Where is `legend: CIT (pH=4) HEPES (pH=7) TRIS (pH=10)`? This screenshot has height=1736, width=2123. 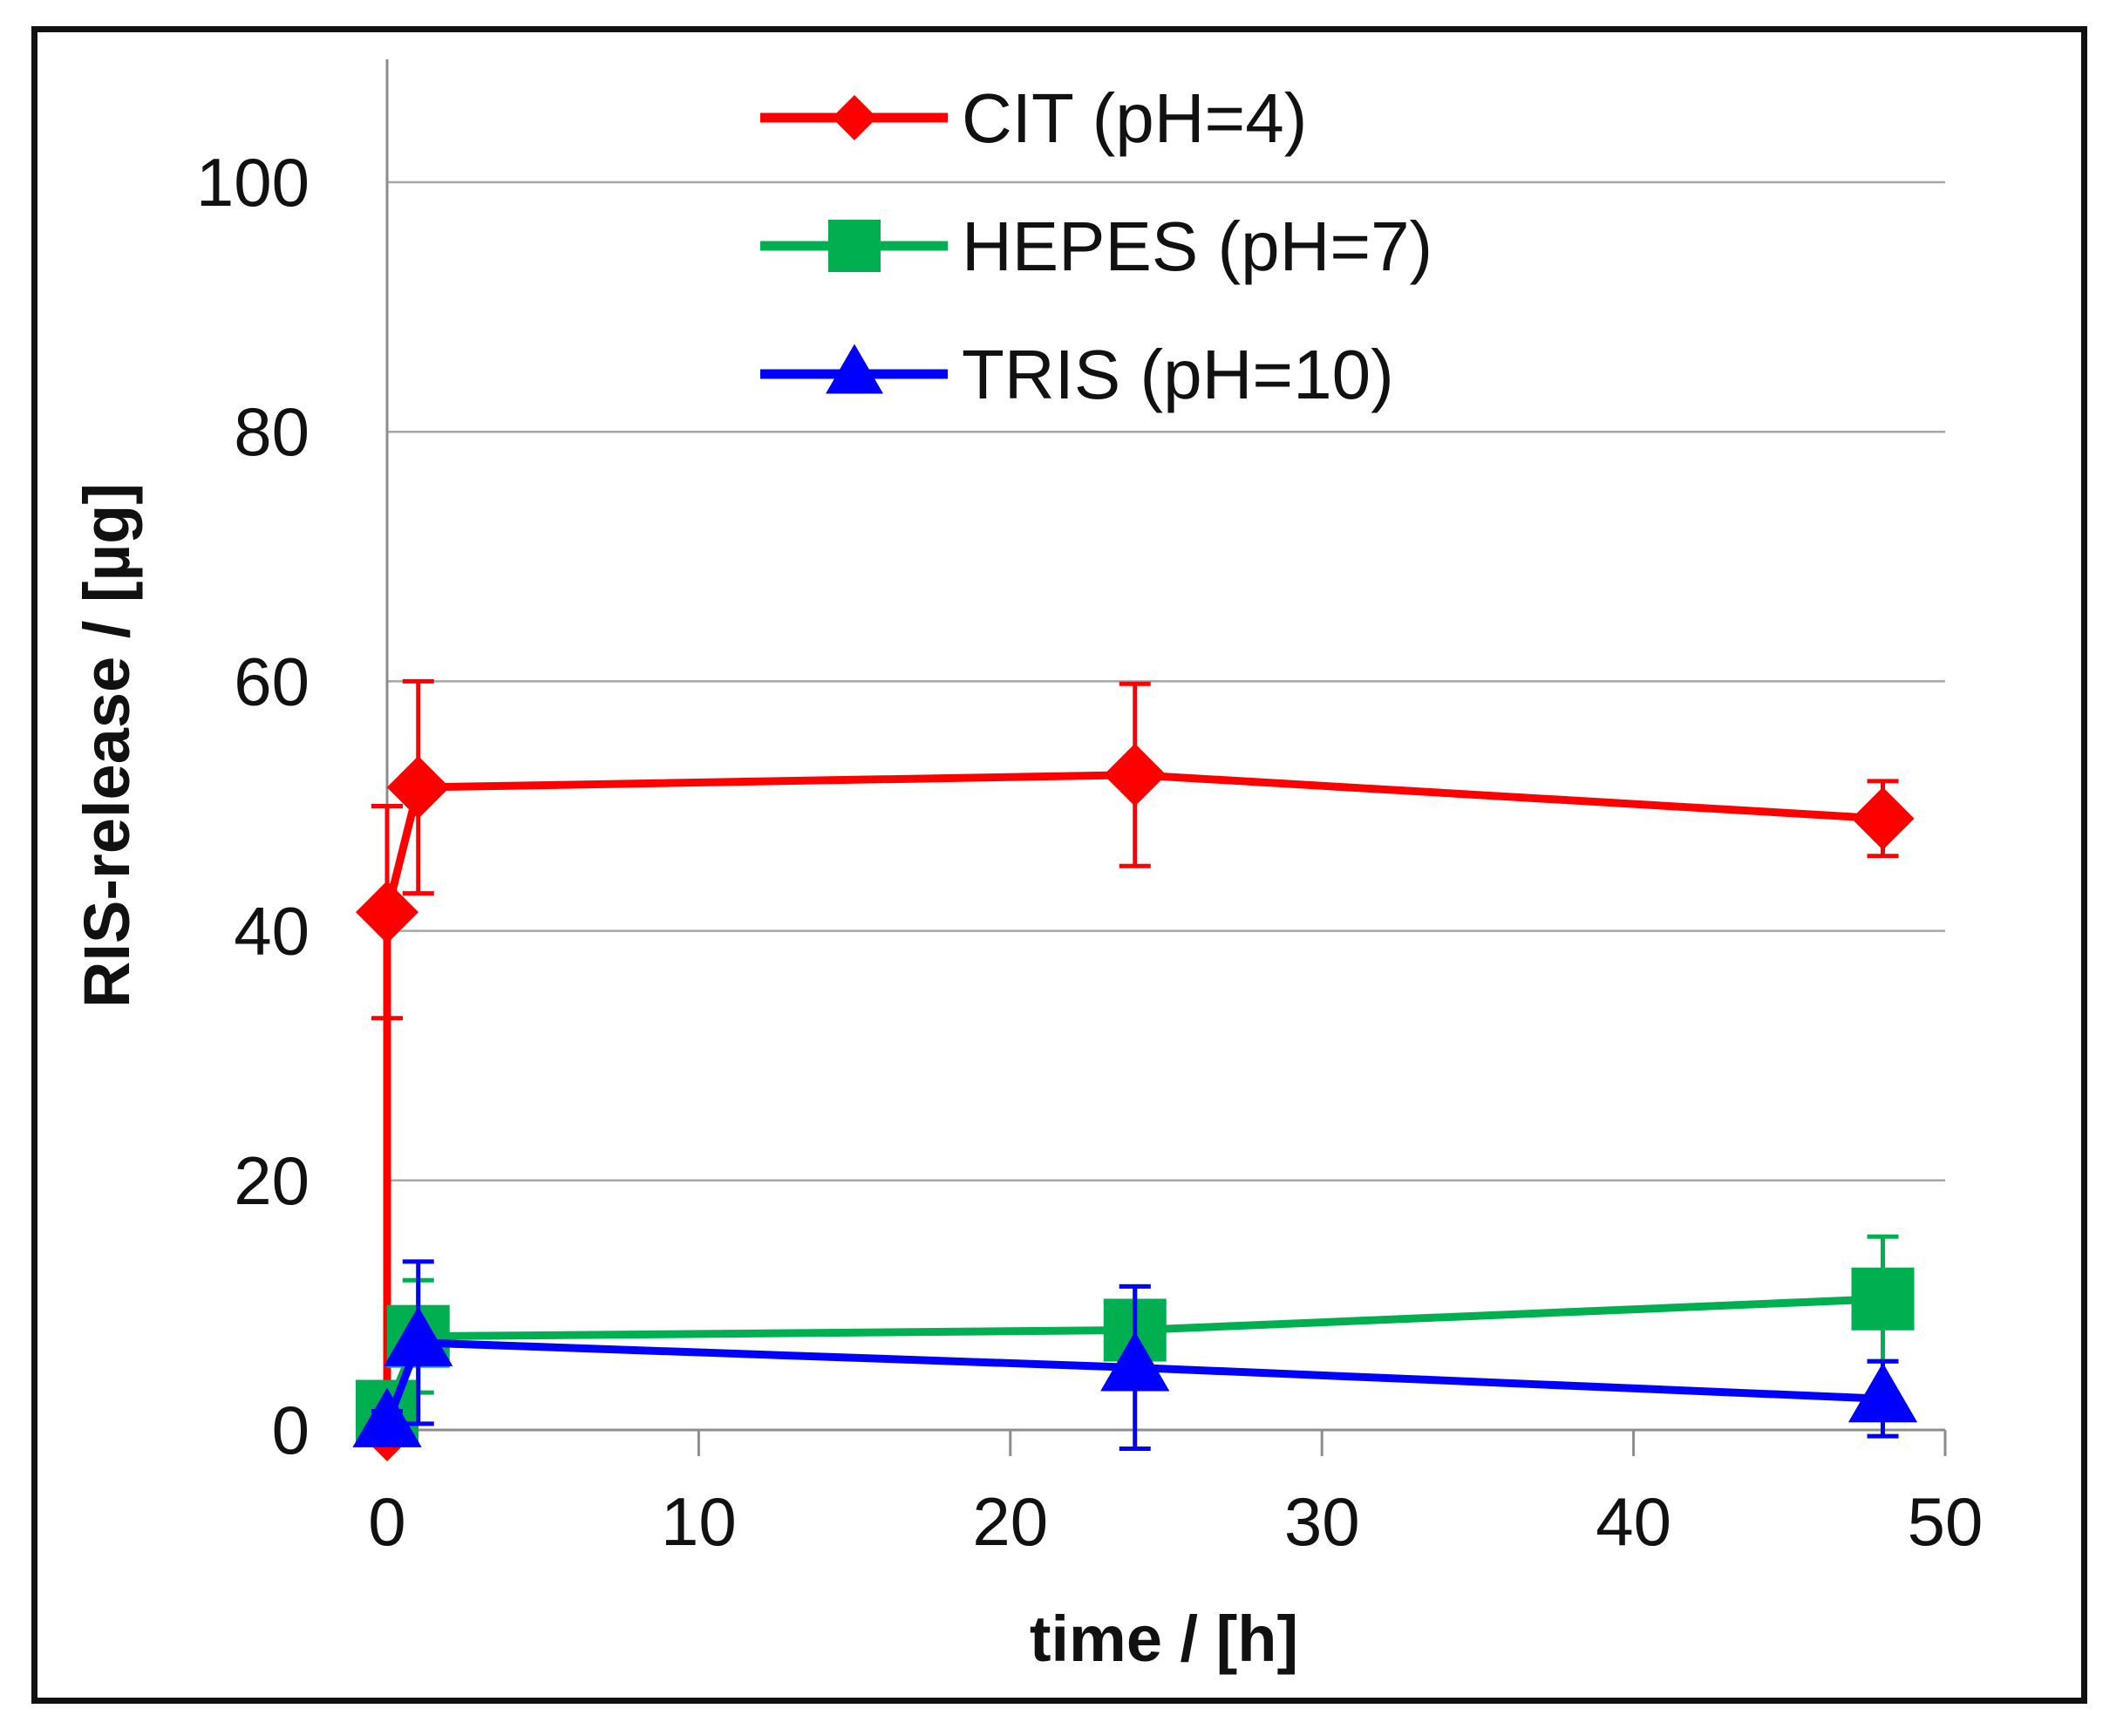 legend: CIT (pH=4) HEPES (pH=7) TRIS (pH=10) is located at coordinates (1096, 246).